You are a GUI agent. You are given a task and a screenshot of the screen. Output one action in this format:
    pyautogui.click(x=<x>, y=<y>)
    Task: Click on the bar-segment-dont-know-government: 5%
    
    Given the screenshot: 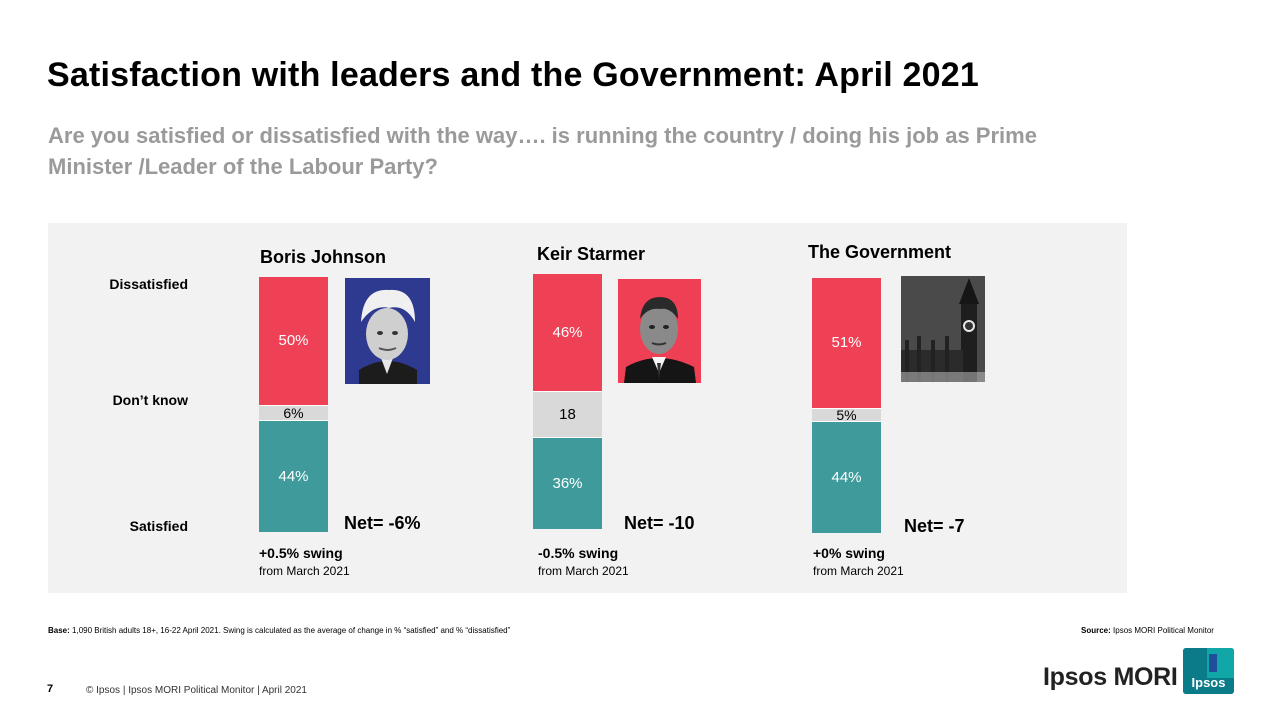 What is the action you would take?
    pyautogui.click(x=846, y=414)
    